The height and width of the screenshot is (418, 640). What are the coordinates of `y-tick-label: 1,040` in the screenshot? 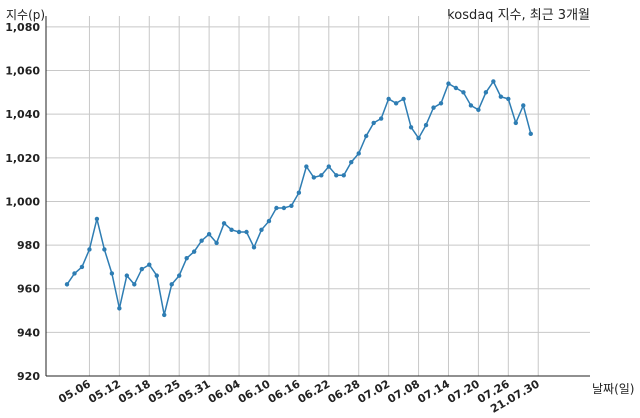 It's located at (22, 114).